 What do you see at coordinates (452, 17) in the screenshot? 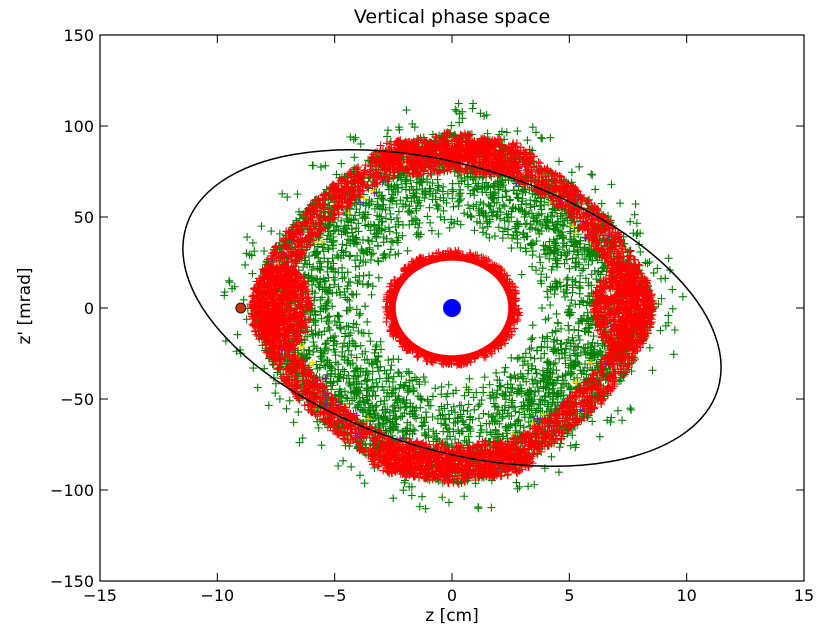
I see `chart-title: Vertical phase space` at bounding box center [452, 17].